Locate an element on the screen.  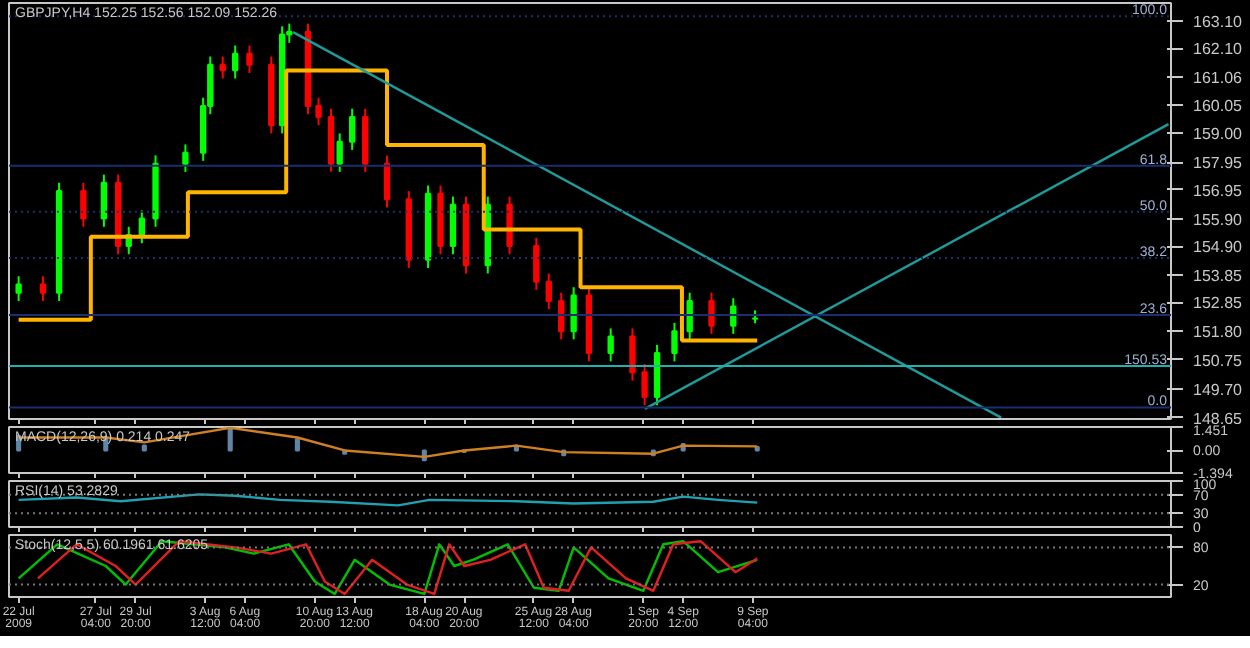
y-tick-label: 159.00 is located at coordinates (1218, 134).